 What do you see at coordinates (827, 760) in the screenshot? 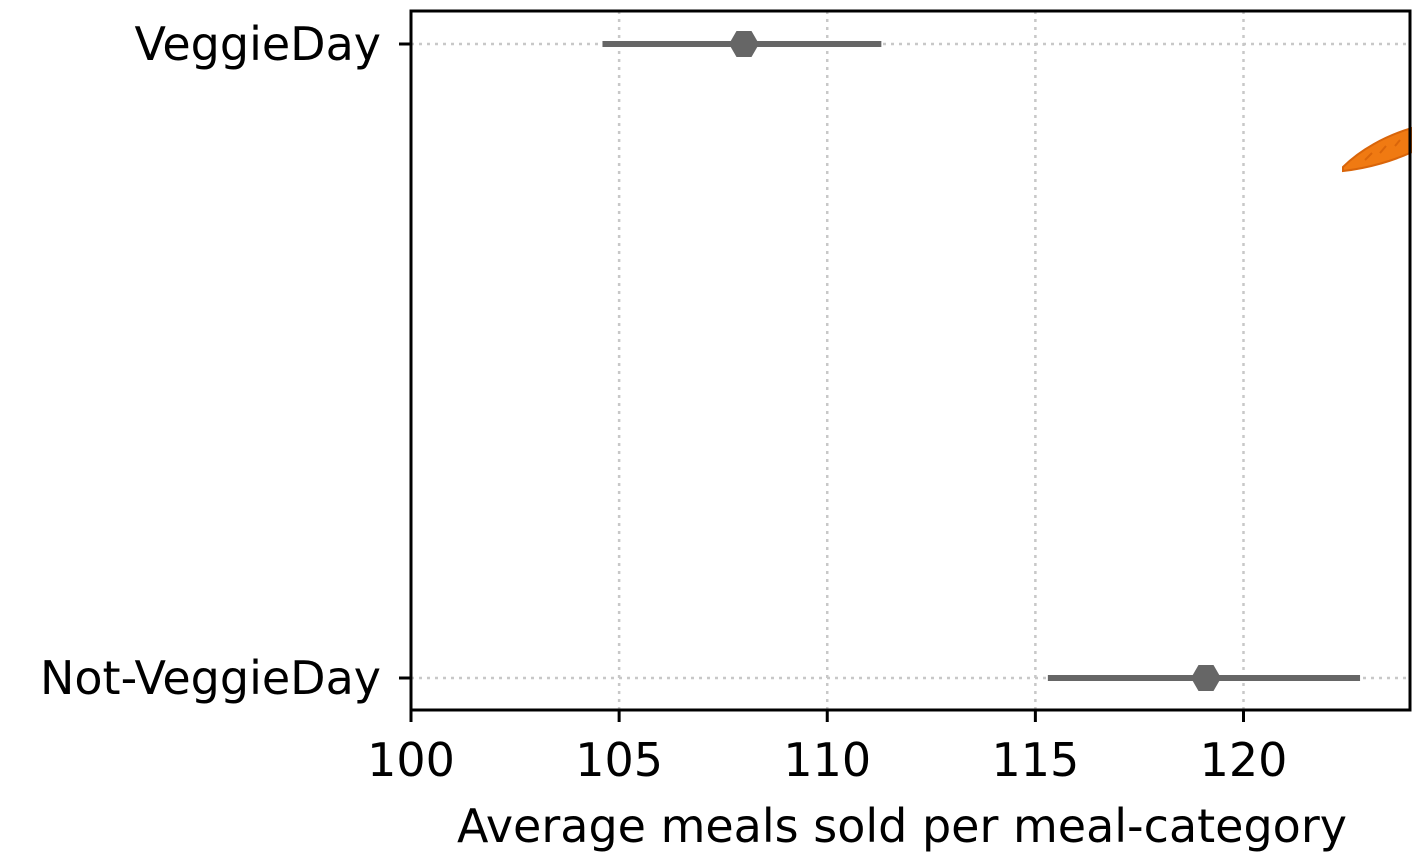
I see `x-tick-label: 110` at bounding box center [827, 760].